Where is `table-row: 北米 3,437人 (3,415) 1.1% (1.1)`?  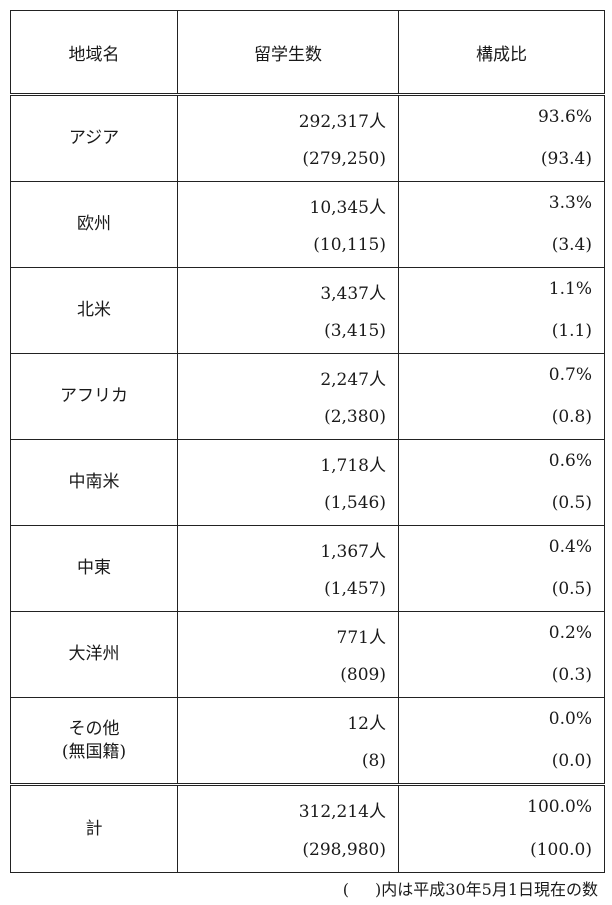
table-row: 北米 3,437人 (3,415) 1.1% (1.1) is located at coordinates (307, 310).